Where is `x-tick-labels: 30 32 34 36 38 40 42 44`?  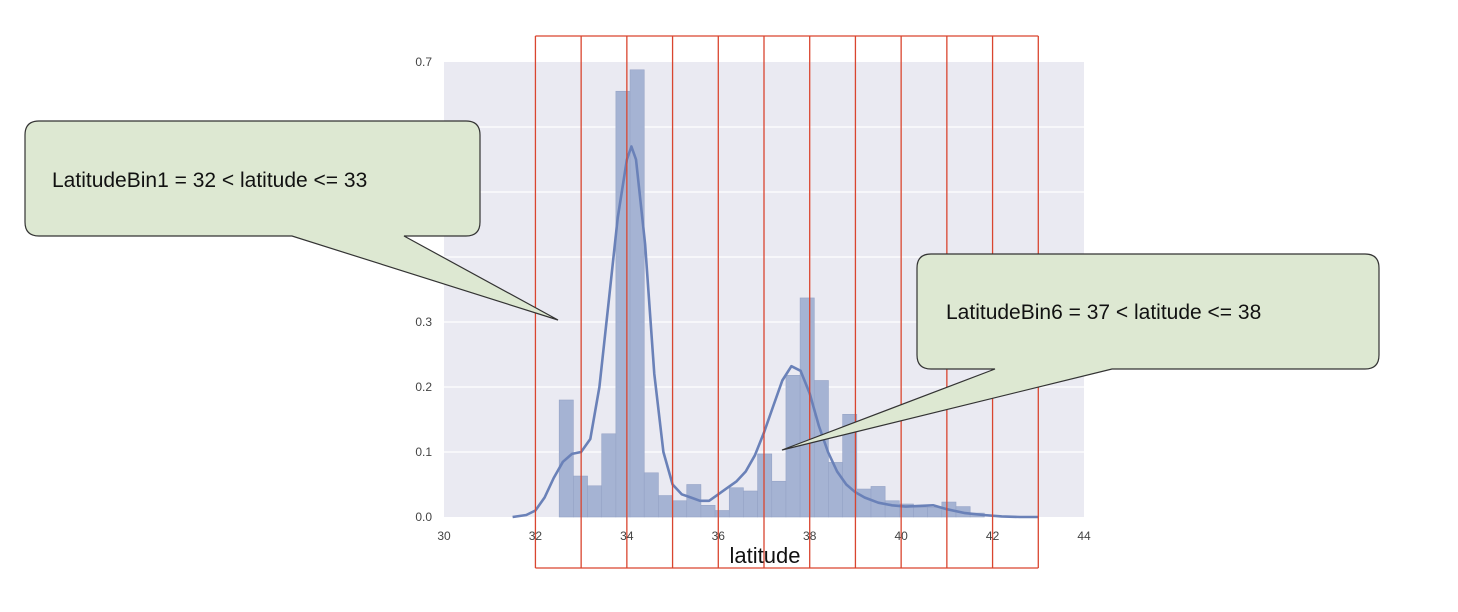 x-tick-labels: 30 32 34 36 38 40 42 44 is located at coordinates (764, 536).